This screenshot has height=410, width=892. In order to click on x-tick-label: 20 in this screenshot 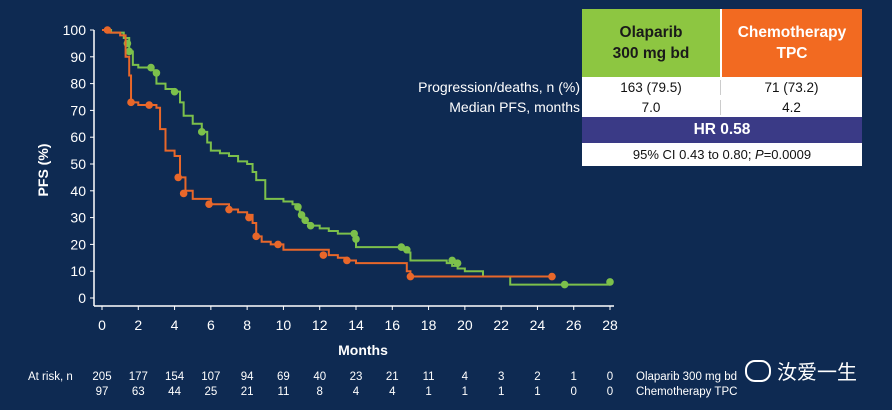, I will do `click(465, 325)`.